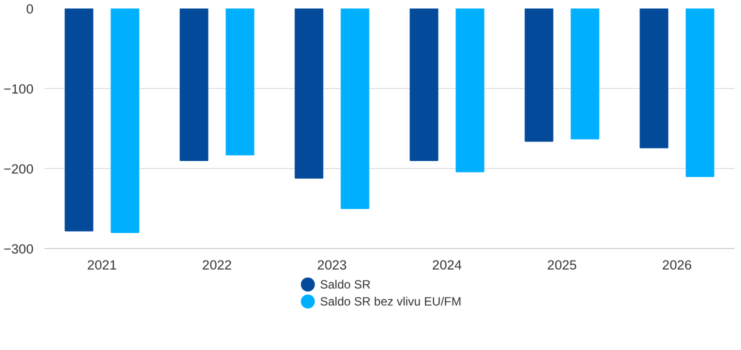  Describe the element at coordinates (391, 301) in the screenshot. I see `legend-label: Saldo SR bez vlivu EU/FM` at that location.